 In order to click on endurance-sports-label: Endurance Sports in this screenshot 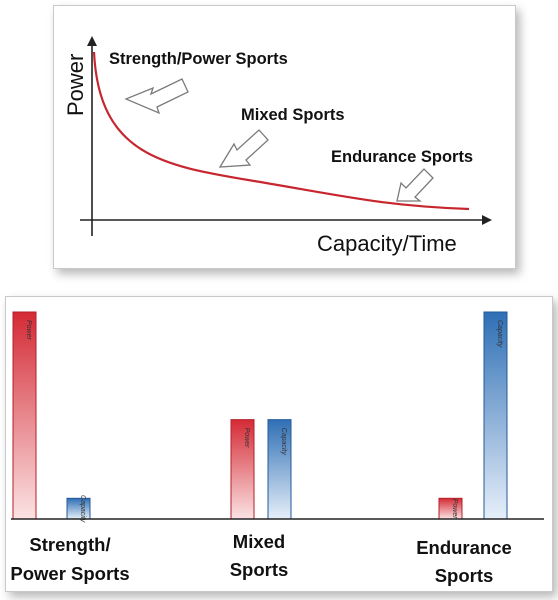, I will do `click(402, 157)`.